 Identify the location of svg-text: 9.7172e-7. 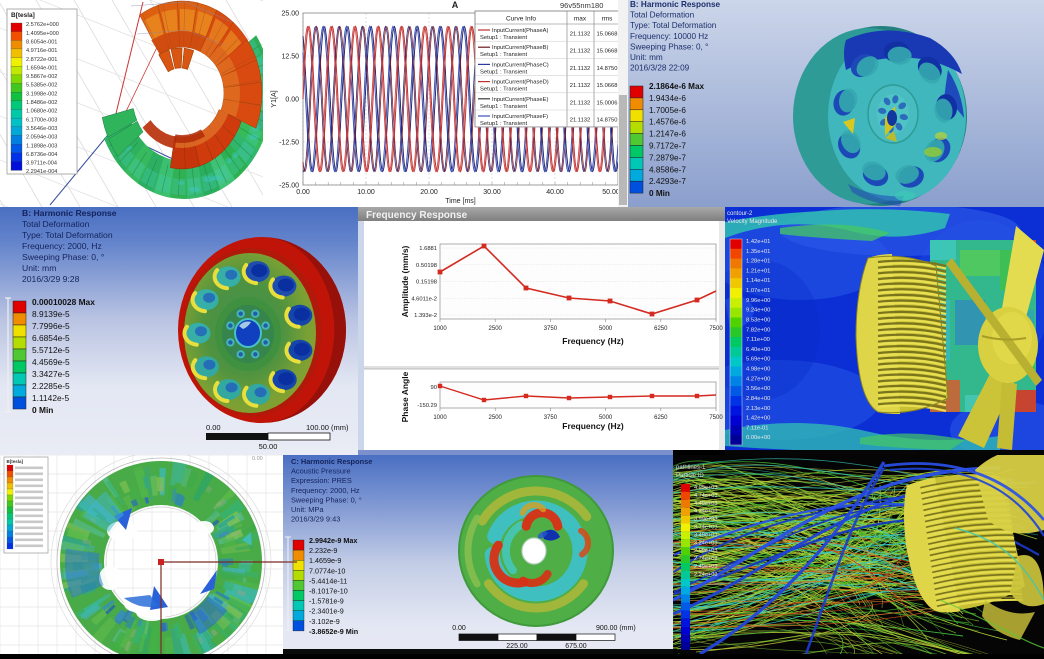
(667, 146).